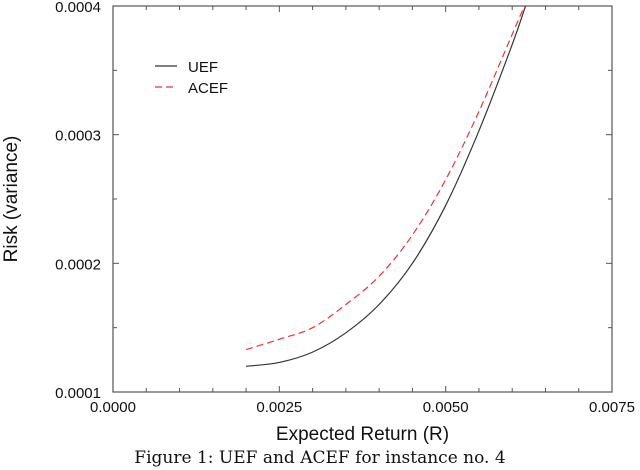  I want to click on y-axis-label: Risk (variance), so click(11, 199).